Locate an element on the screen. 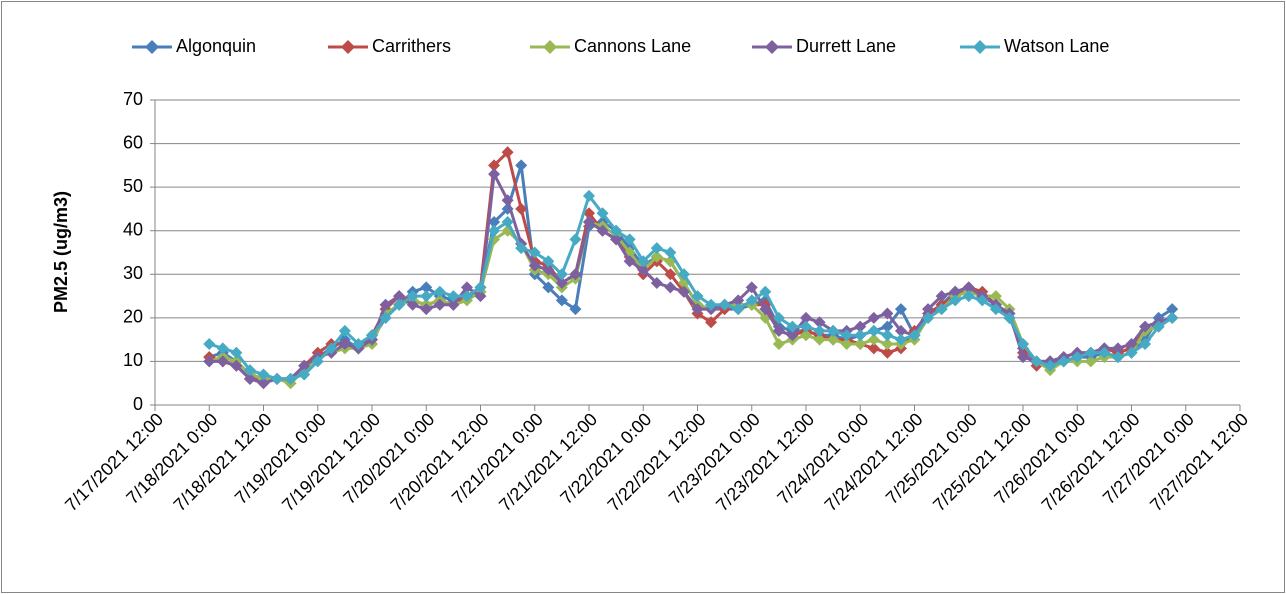 Image resolution: width=1286 pixels, height=594 pixels. y-tick-label: 20 is located at coordinates (133, 317).